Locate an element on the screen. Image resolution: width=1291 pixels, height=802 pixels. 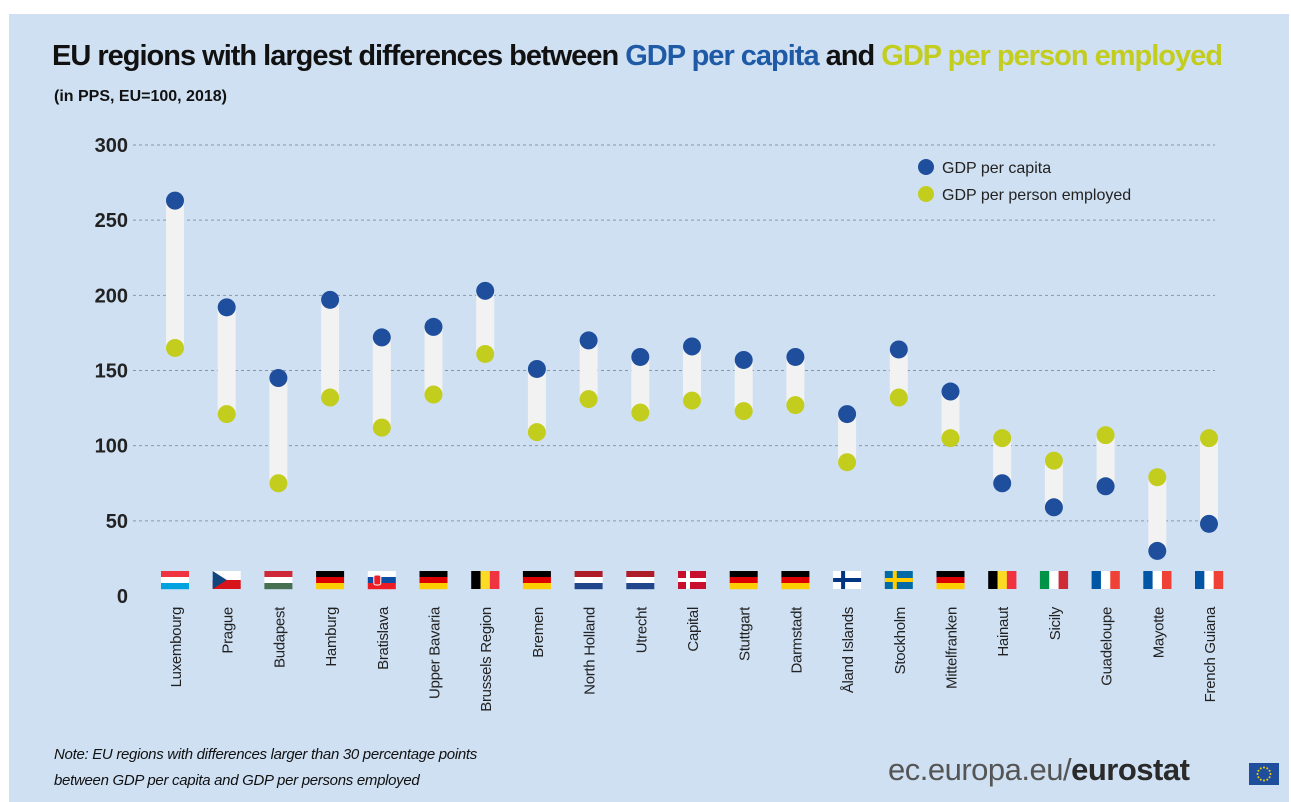
source-domain: ec.europa.eu/ is located at coordinates (980, 769).